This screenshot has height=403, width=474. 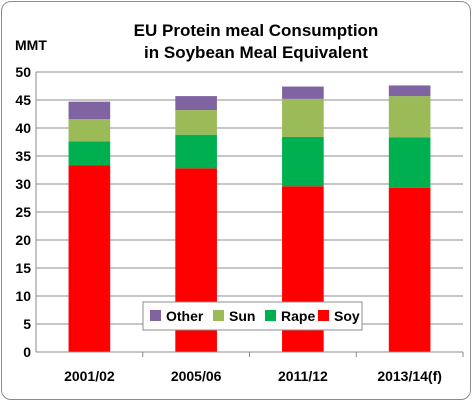 I want to click on y-tick-label: 50, so click(x=23, y=72).